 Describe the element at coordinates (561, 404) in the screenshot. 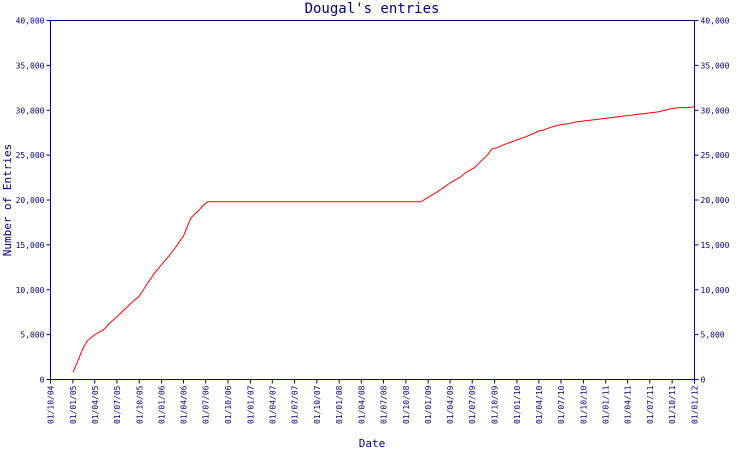

I see `x-tick-label: 01/07/10` at that location.